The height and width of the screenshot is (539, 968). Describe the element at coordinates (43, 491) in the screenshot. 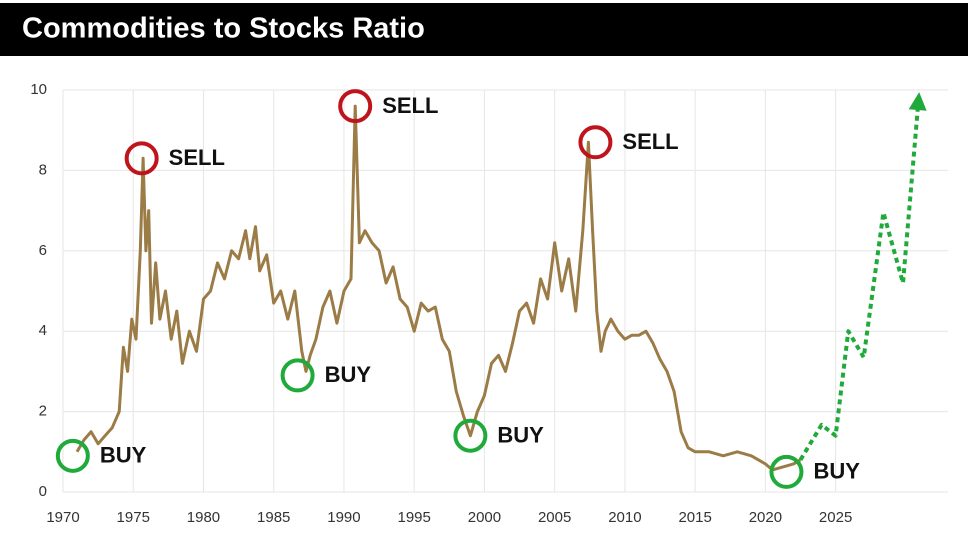

I see `y-tick-label: 0` at that location.